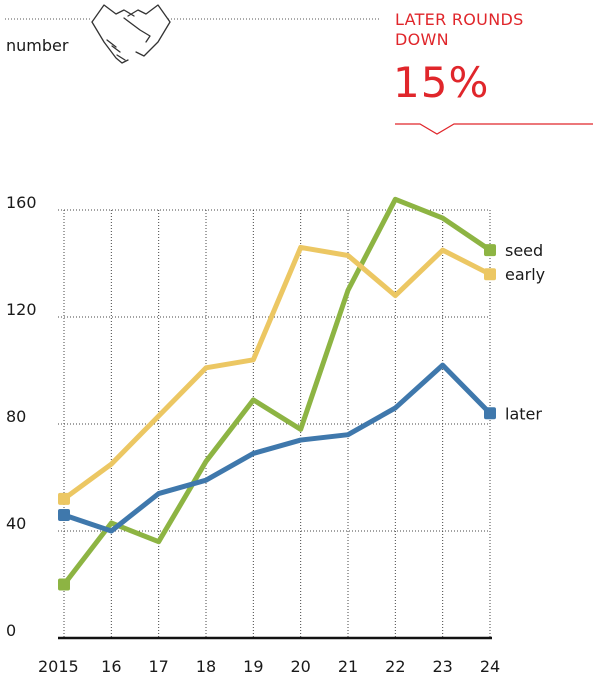  What do you see at coordinates (459, 30) in the screenshot?
I see `callout-title: LATER ROUNDS DOWN` at bounding box center [459, 30].